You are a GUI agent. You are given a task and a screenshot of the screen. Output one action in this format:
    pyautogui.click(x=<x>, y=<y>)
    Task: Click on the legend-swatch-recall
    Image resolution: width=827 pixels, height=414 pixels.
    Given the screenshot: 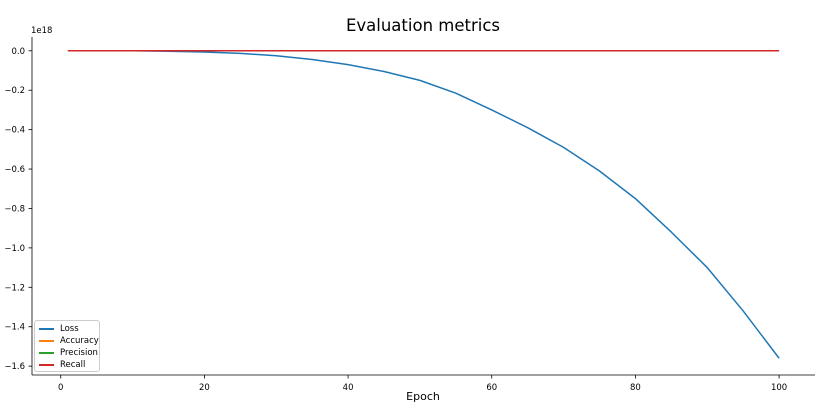 What is the action you would take?
    pyautogui.click(x=46, y=364)
    